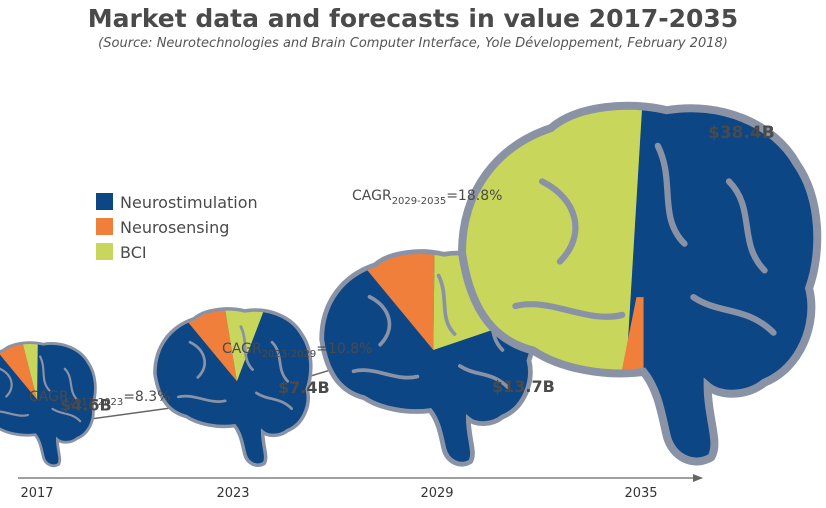 The height and width of the screenshot is (508, 826). What do you see at coordinates (146, 397) in the screenshot?
I see `cagr-value: =8.3%` at bounding box center [146, 397].